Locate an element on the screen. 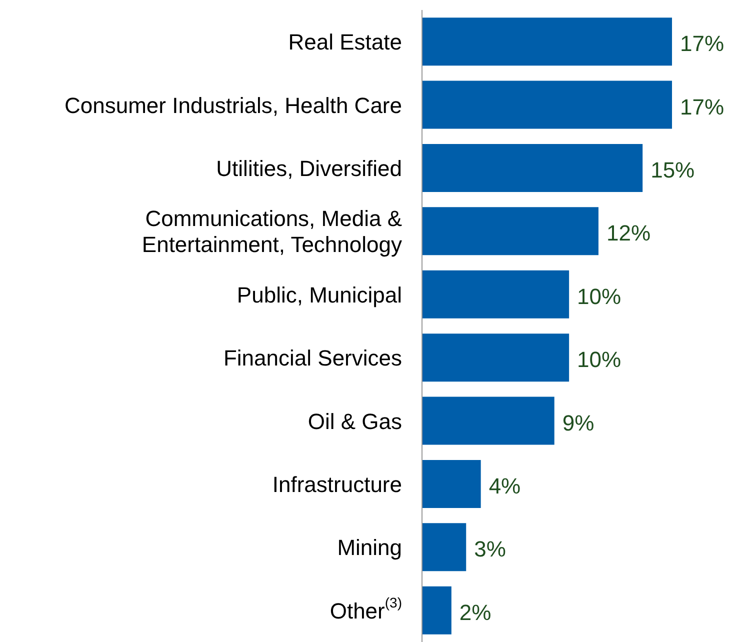  y-tick-label: Mining is located at coordinates (369, 547).